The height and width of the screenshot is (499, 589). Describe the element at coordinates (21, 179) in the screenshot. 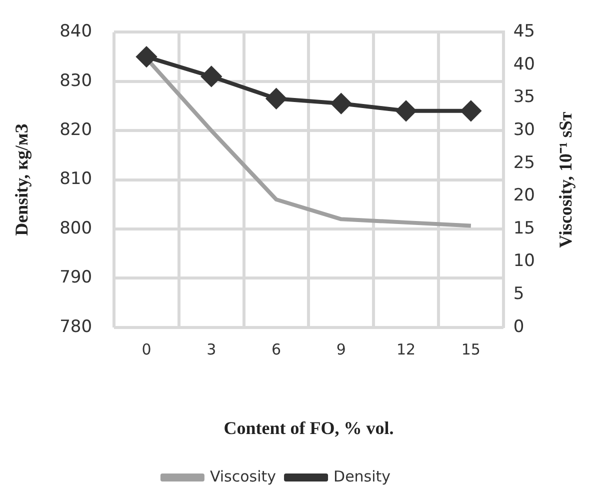

I see `y-axis-title: Density, кg/мЗ` at that location.